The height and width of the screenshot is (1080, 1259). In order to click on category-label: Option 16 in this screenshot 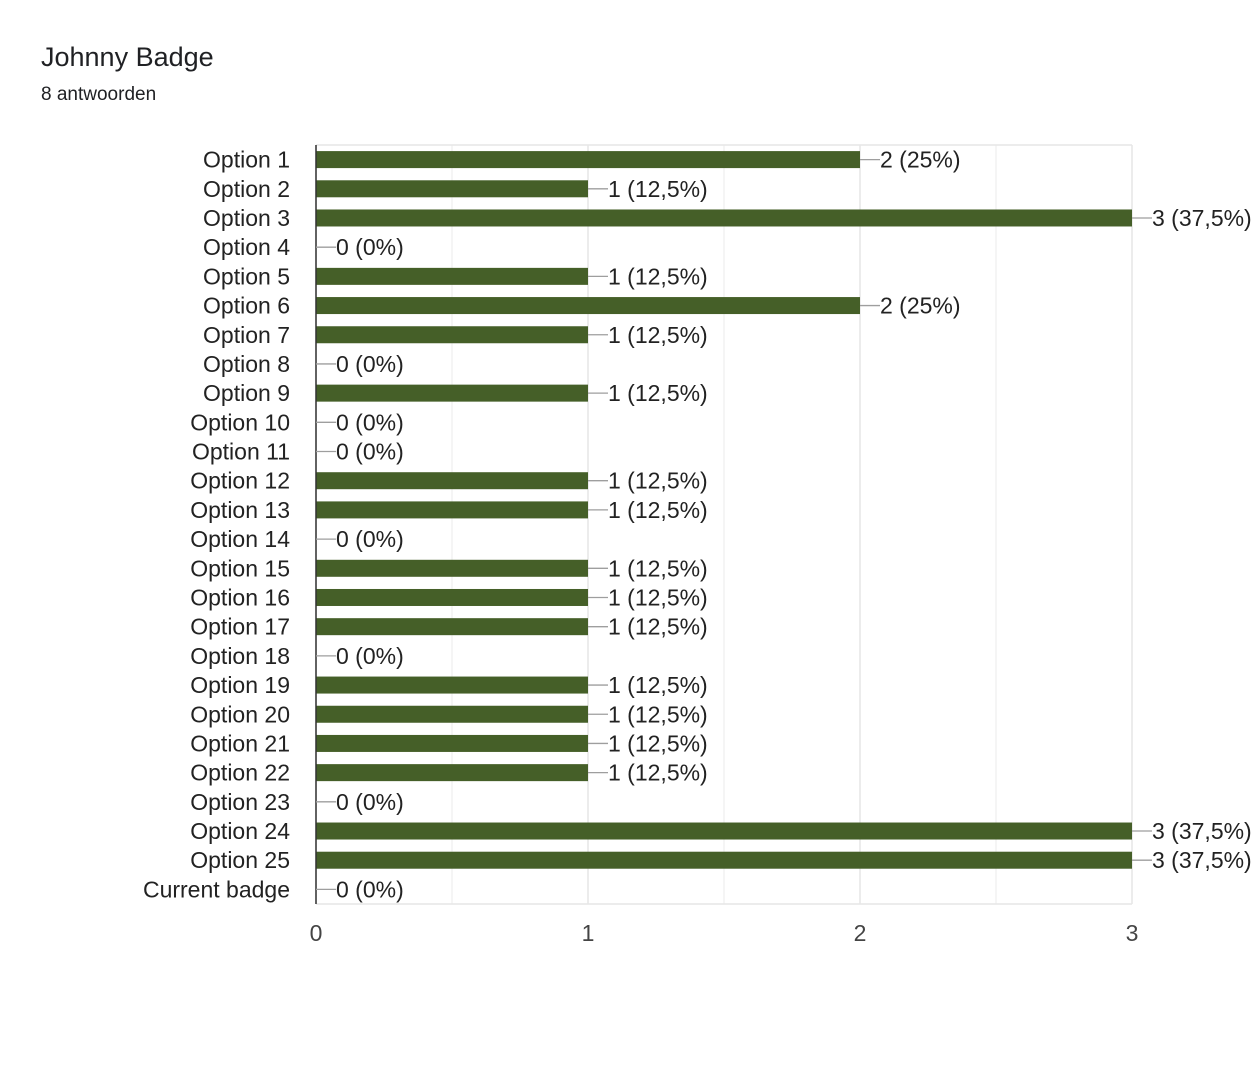, I will do `click(240, 597)`.